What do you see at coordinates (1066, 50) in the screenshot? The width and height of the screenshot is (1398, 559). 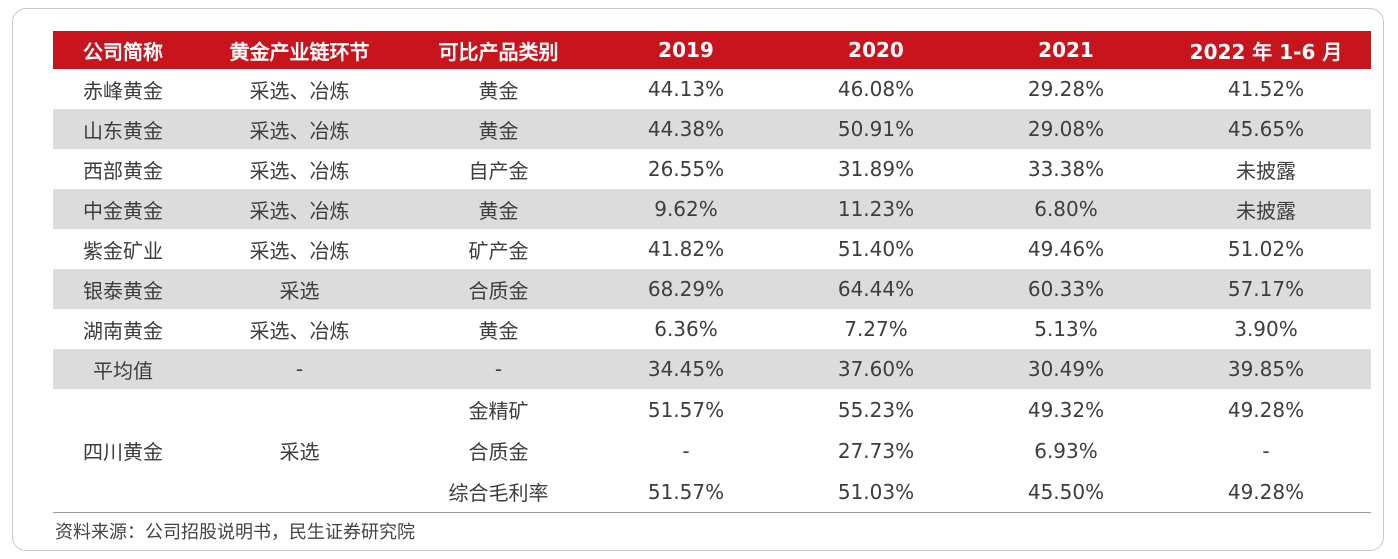 I see `header-2021: 2021` at bounding box center [1066, 50].